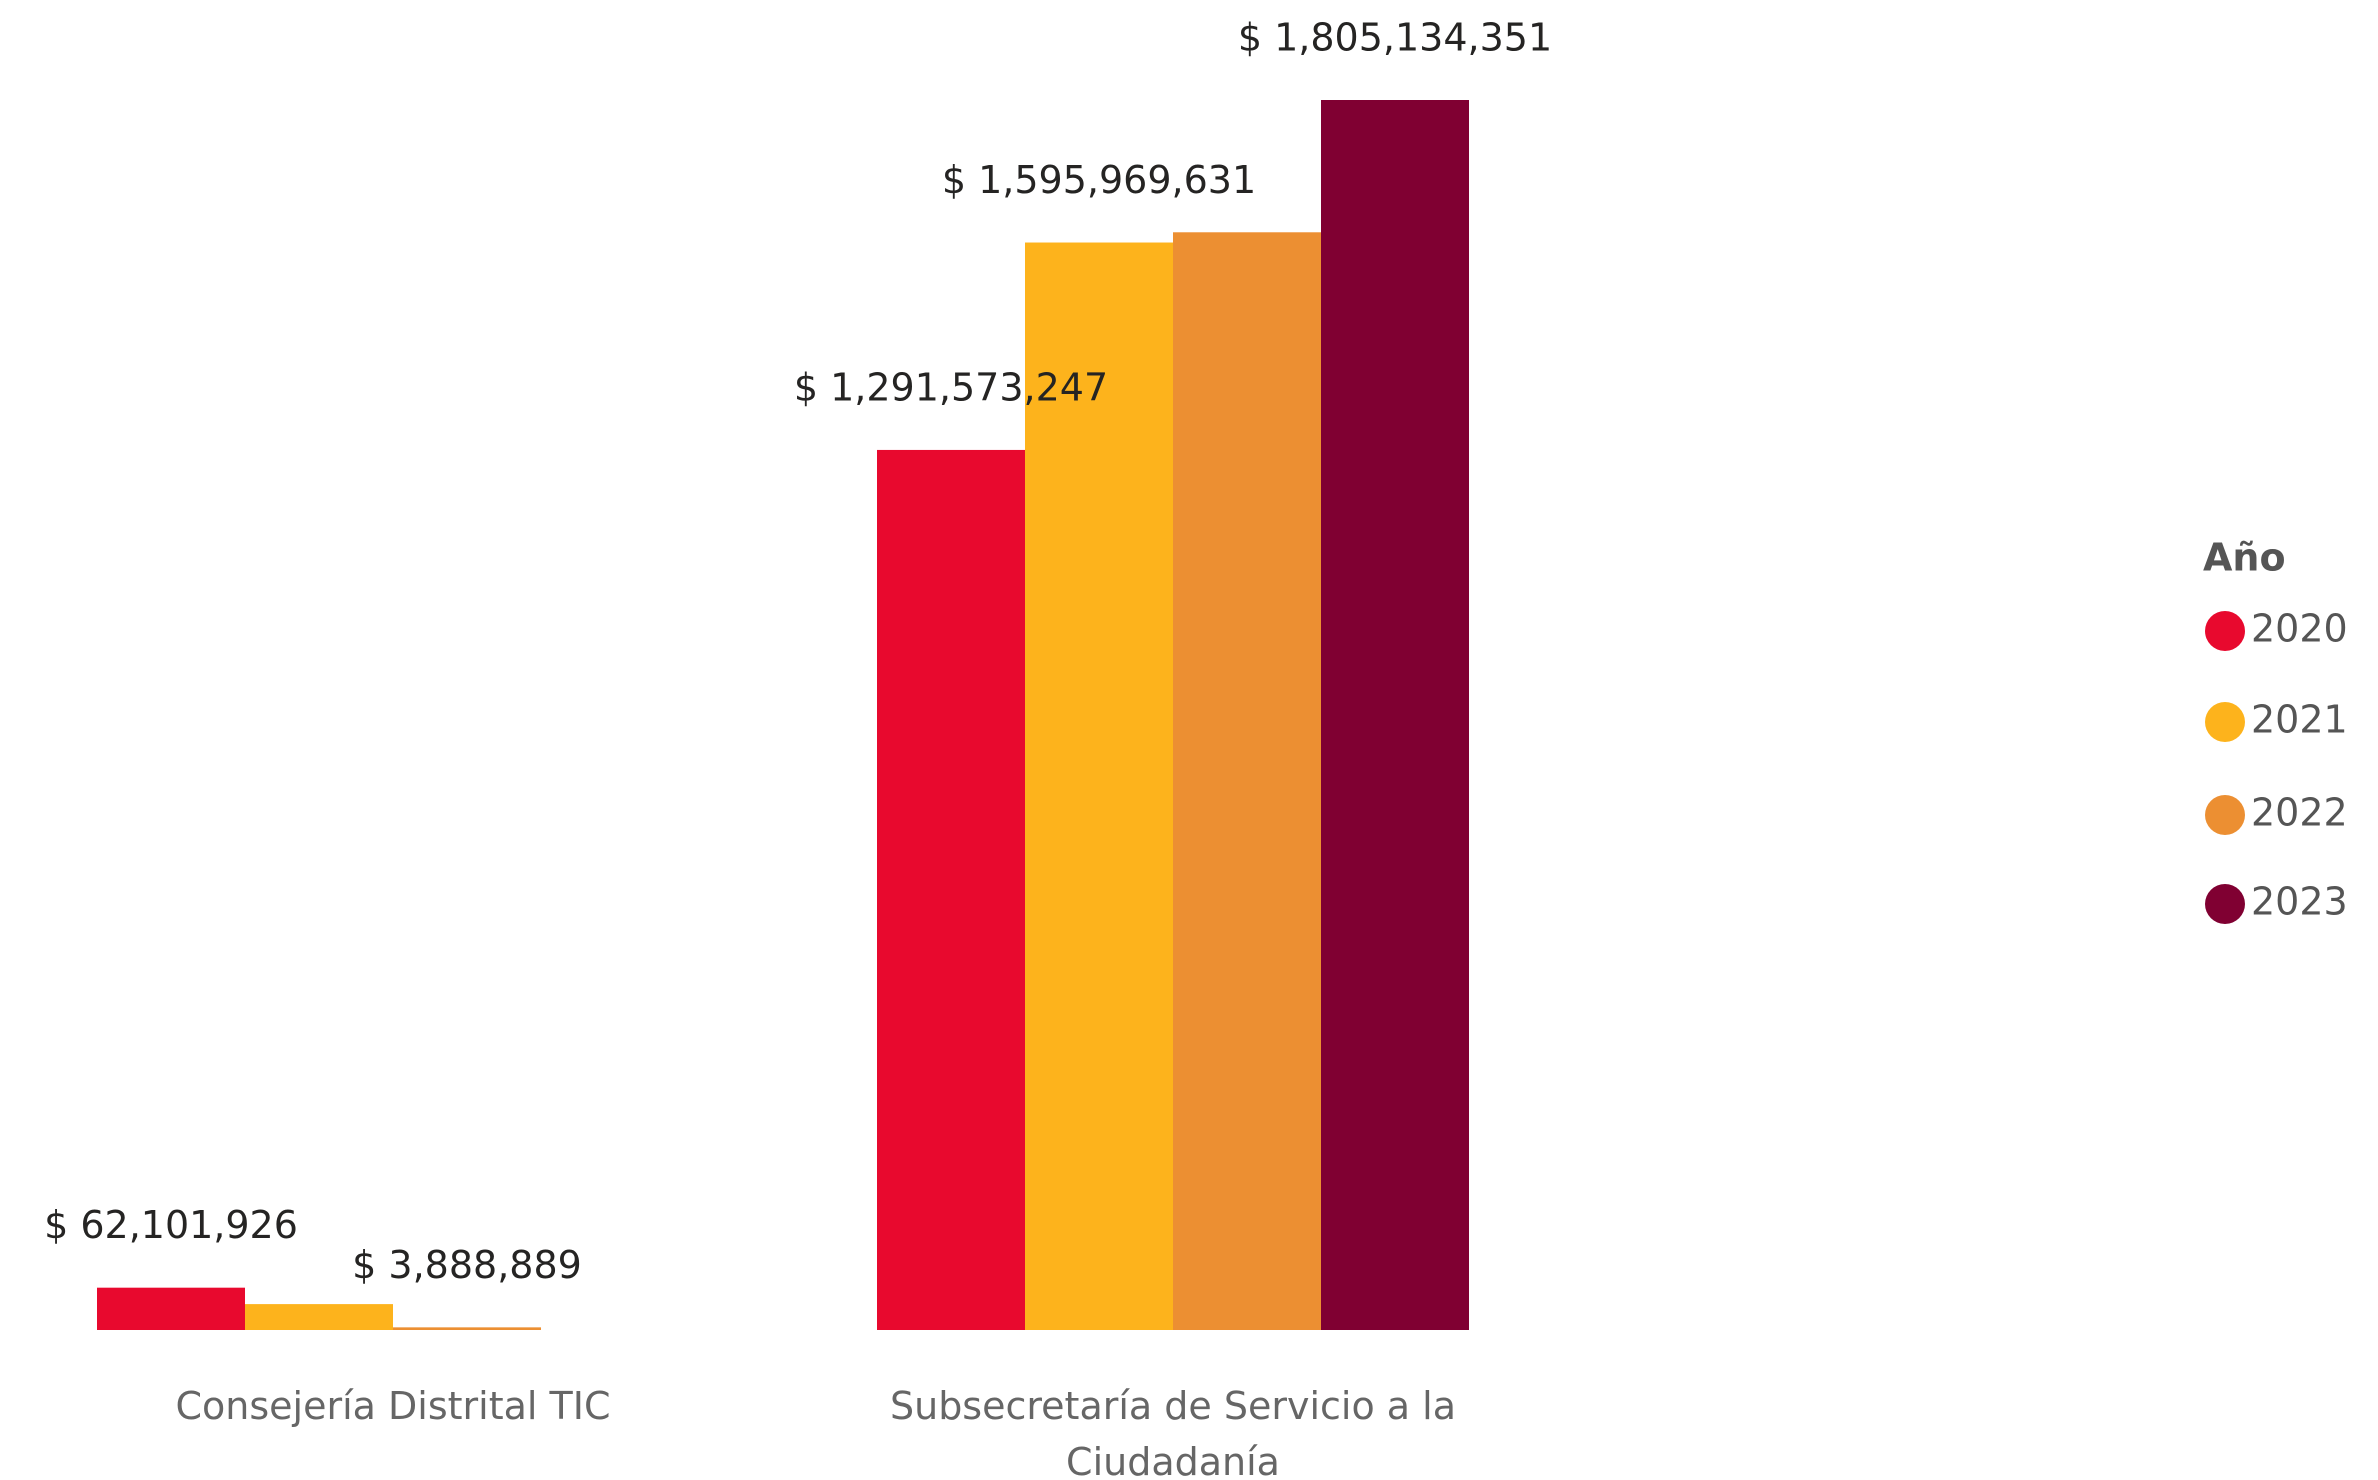  I want to click on legend-title: Año, so click(2244, 558).